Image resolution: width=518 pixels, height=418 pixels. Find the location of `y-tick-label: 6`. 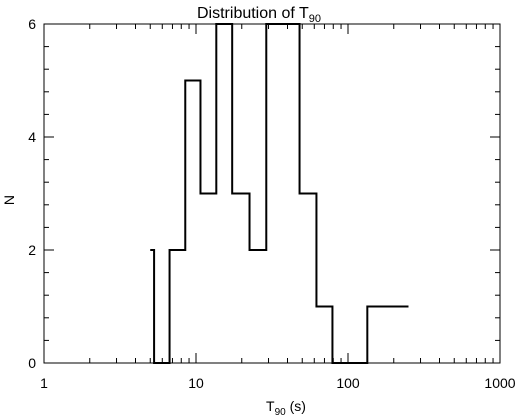

y-tick-label: 6 is located at coordinates (32, 24).